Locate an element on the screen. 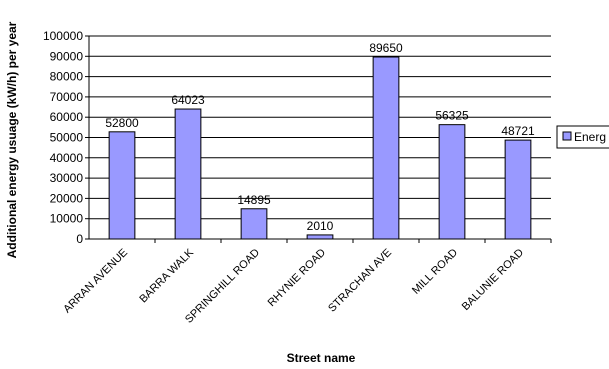 The width and height of the screenshot is (609, 369). data-label: 89650 is located at coordinates (386, 48).